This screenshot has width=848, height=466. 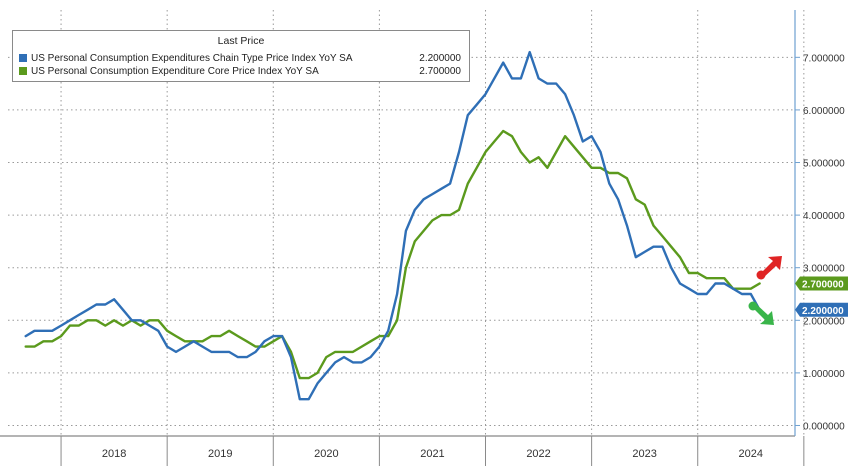 What do you see at coordinates (824, 216) in the screenshot?
I see `y-tick-label: 4.000000` at bounding box center [824, 216].